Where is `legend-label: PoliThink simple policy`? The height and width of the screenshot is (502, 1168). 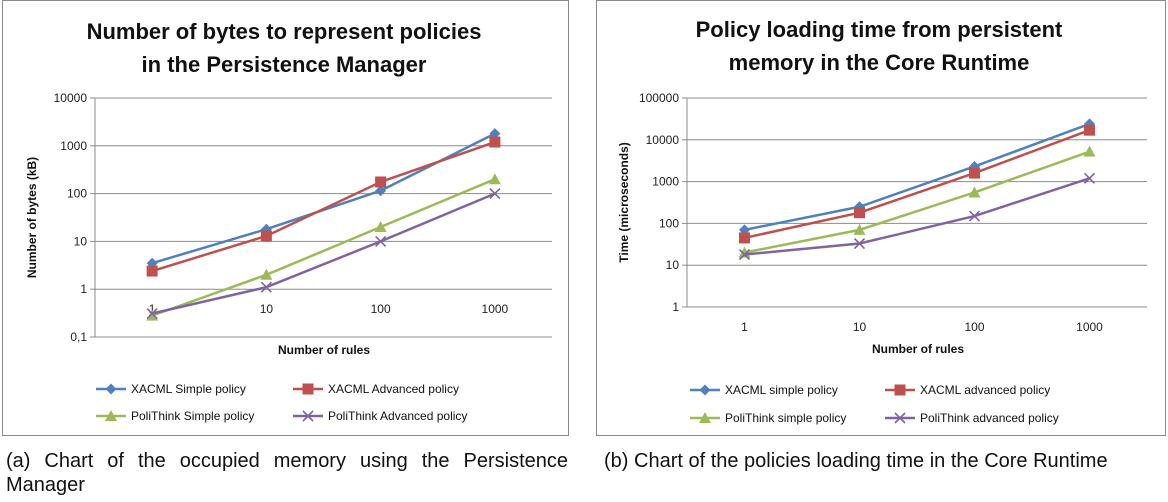 legend-label: PoliThink simple policy is located at coordinates (785, 418).